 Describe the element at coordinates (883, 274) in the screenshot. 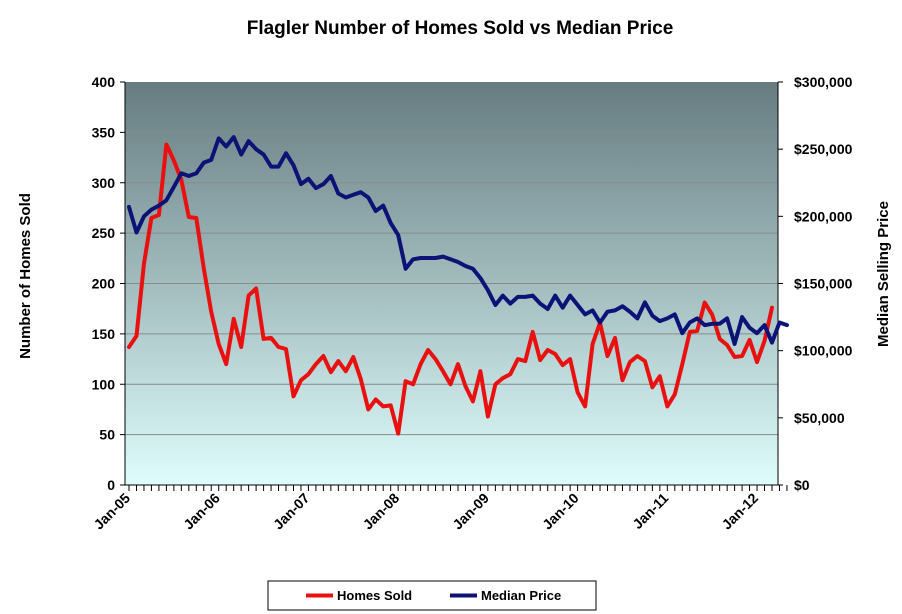

I see `y2-axis-label: Median Selling Price` at that location.